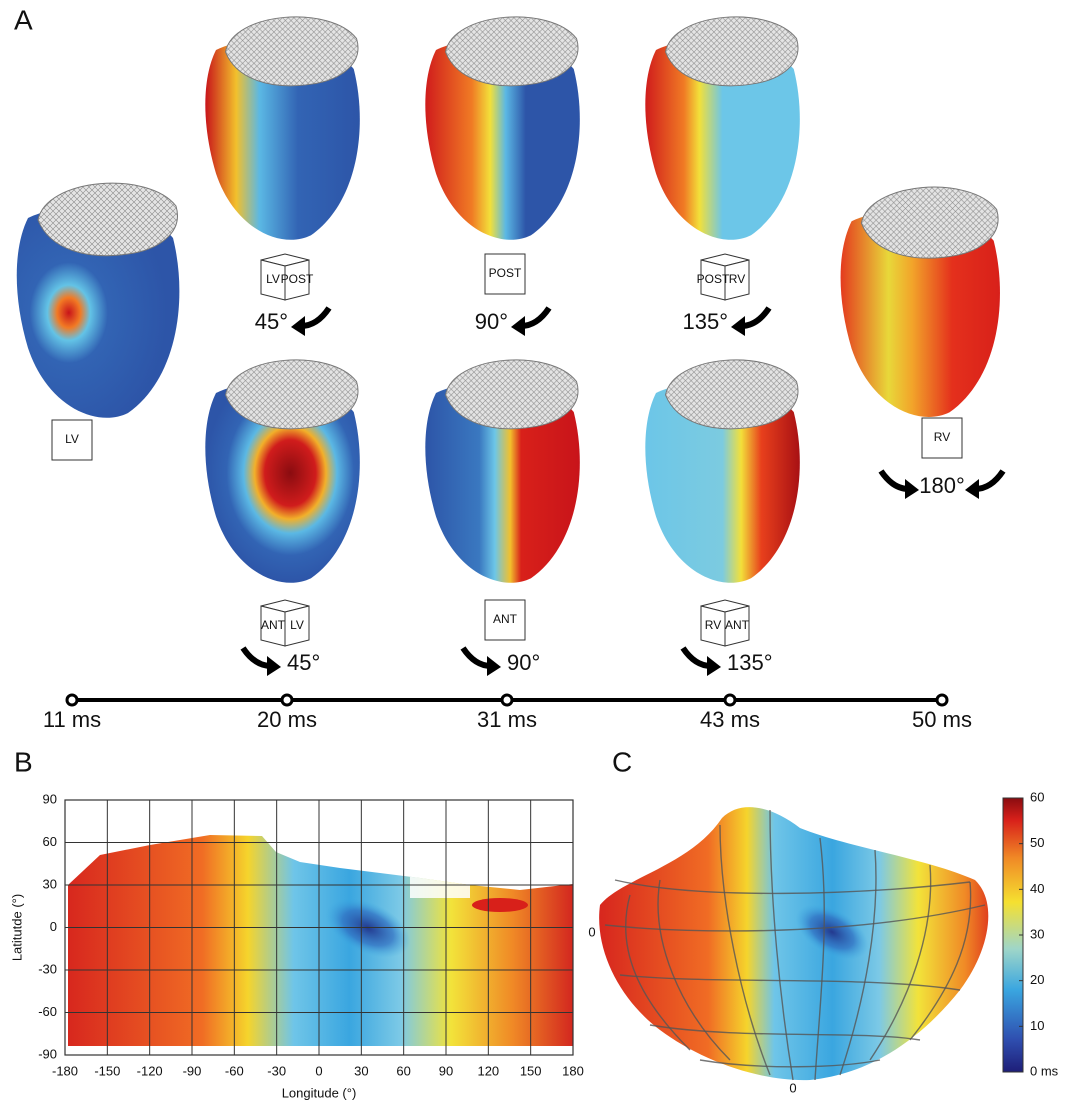 This screenshot has height=1105, width=1079. I want to click on timeline-label: 31 ms, so click(507, 719).